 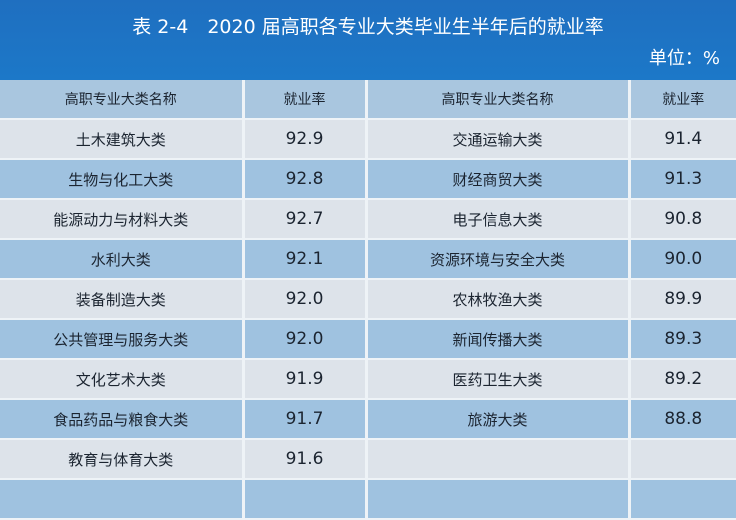 I want to click on table-row: 教育与体育大类 91.6, so click(x=368, y=459).